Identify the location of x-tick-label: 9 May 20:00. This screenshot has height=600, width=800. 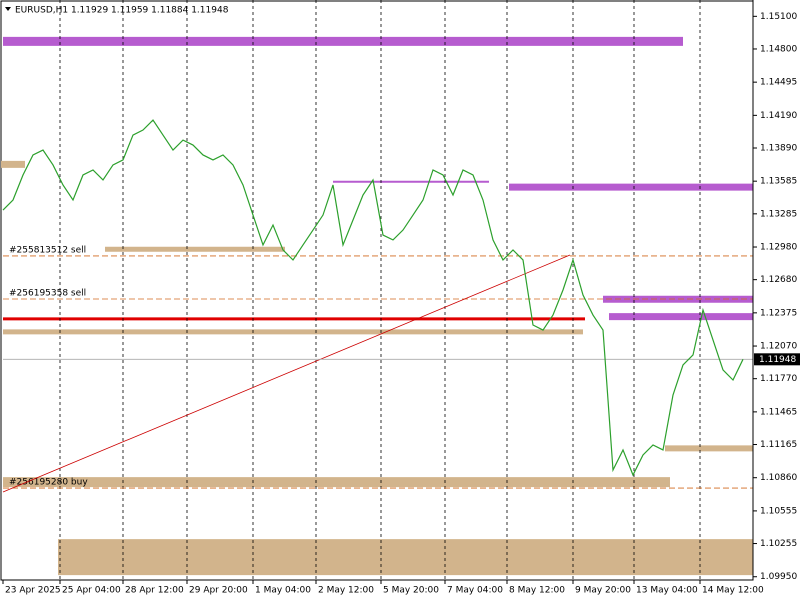
(603, 591).